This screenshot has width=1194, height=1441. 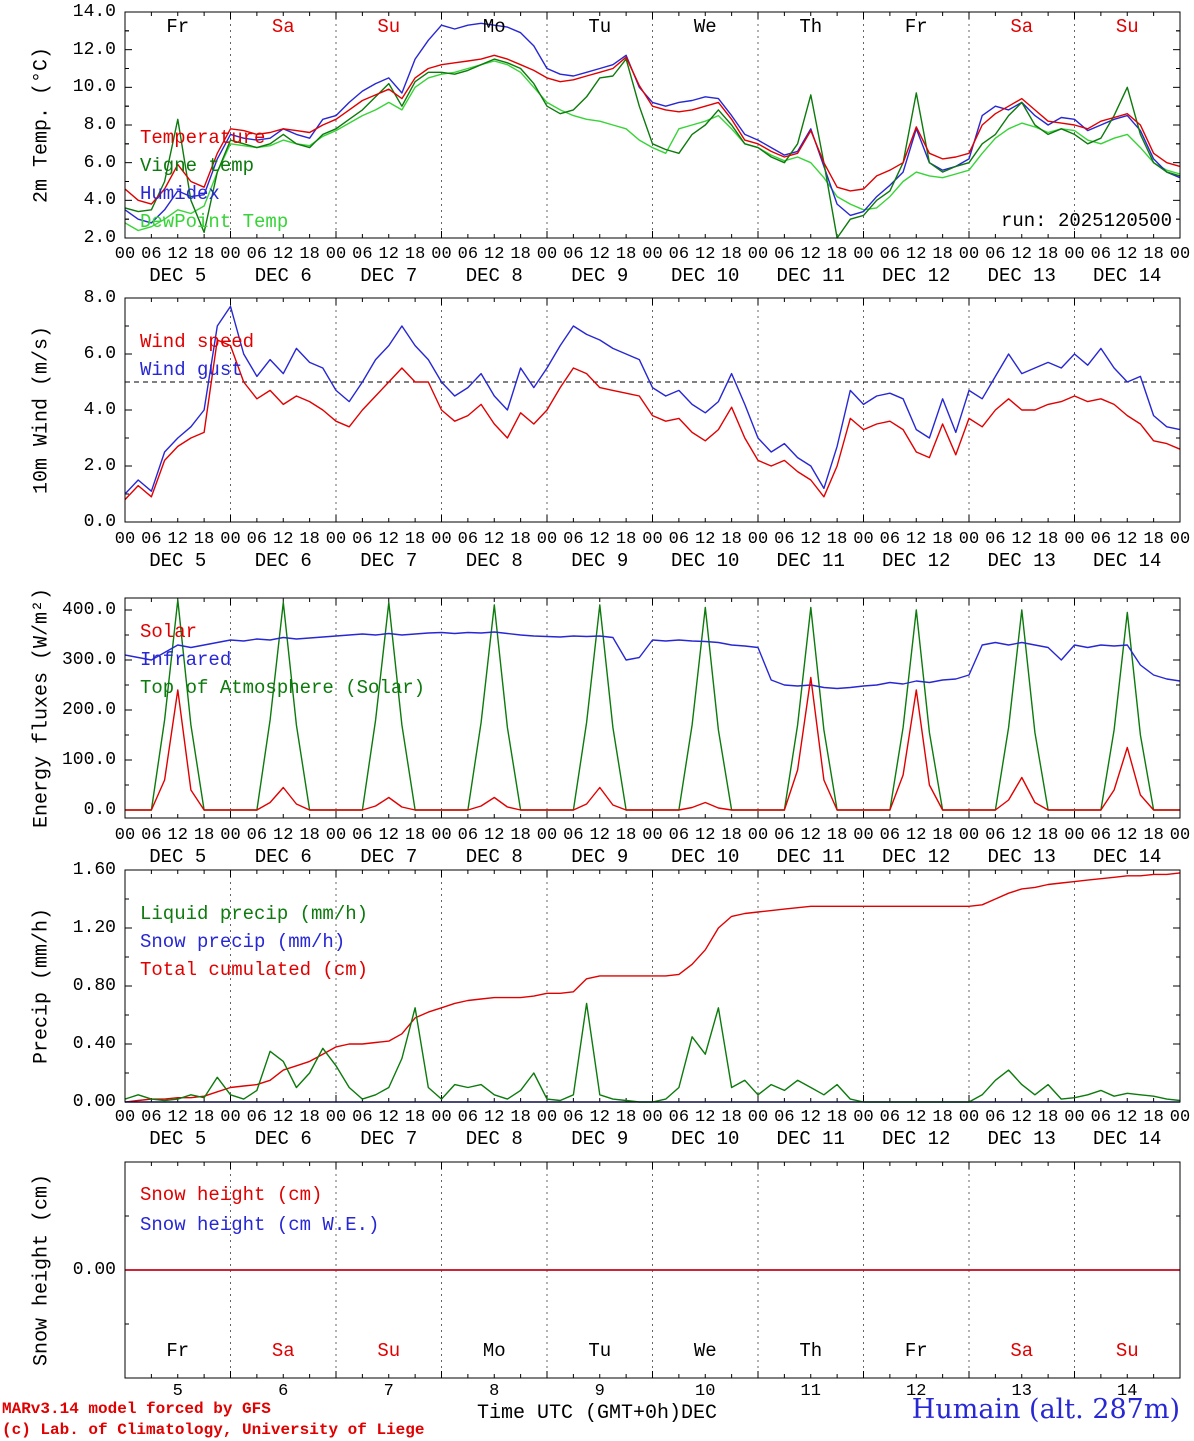 I want to click on legend-snow: Snow height (cm) Snow height (cm W.E.), so click(x=259, y=1210).